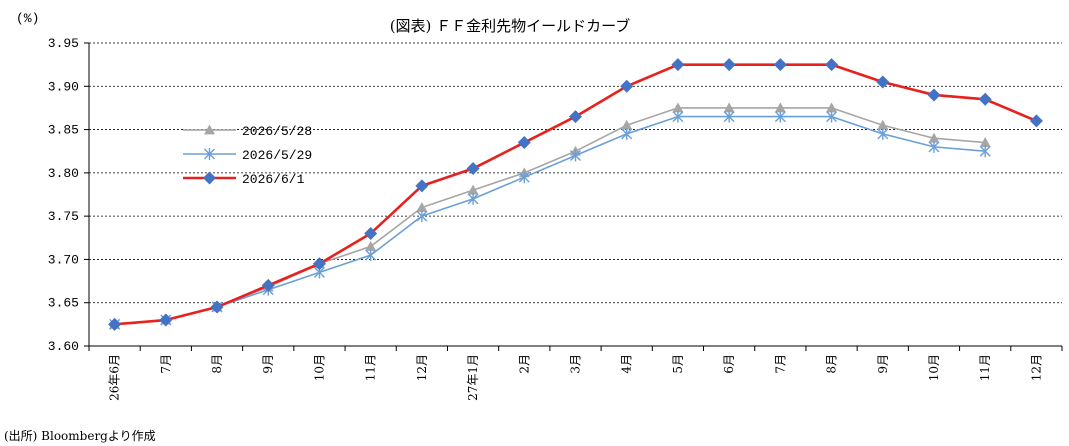  What do you see at coordinates (27, 18) in the screenshot?
I see `y-axis-unit: (%)` at bounding box center [27, 18].